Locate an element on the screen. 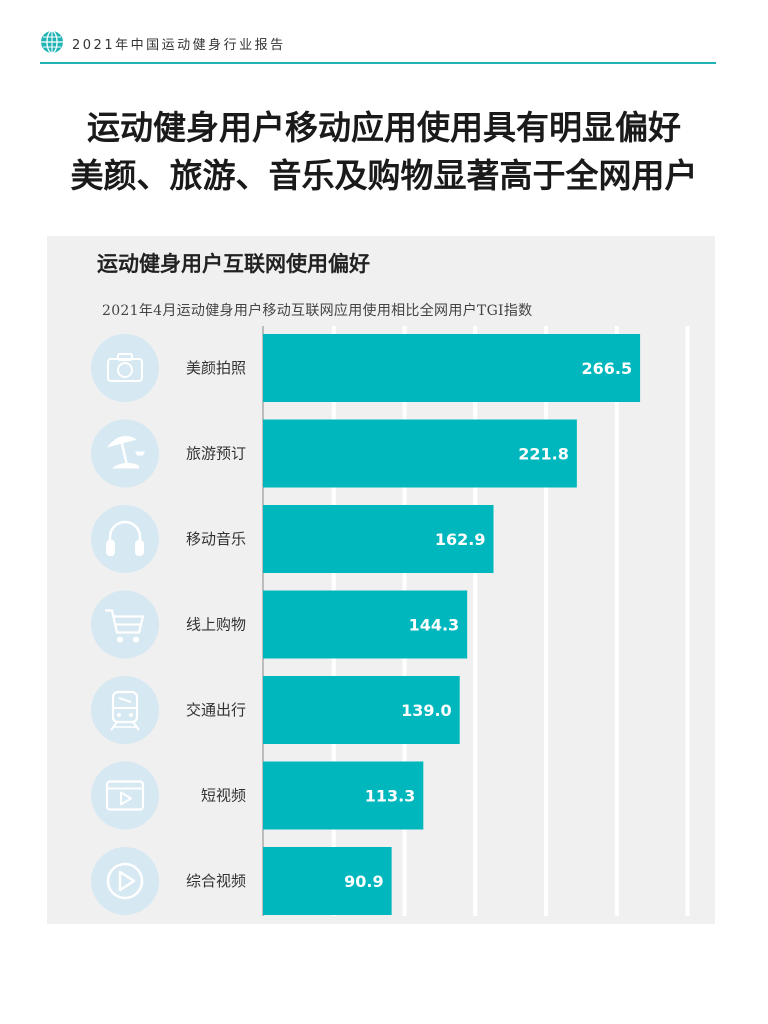  header-divider is located at coordinates (378, 63).